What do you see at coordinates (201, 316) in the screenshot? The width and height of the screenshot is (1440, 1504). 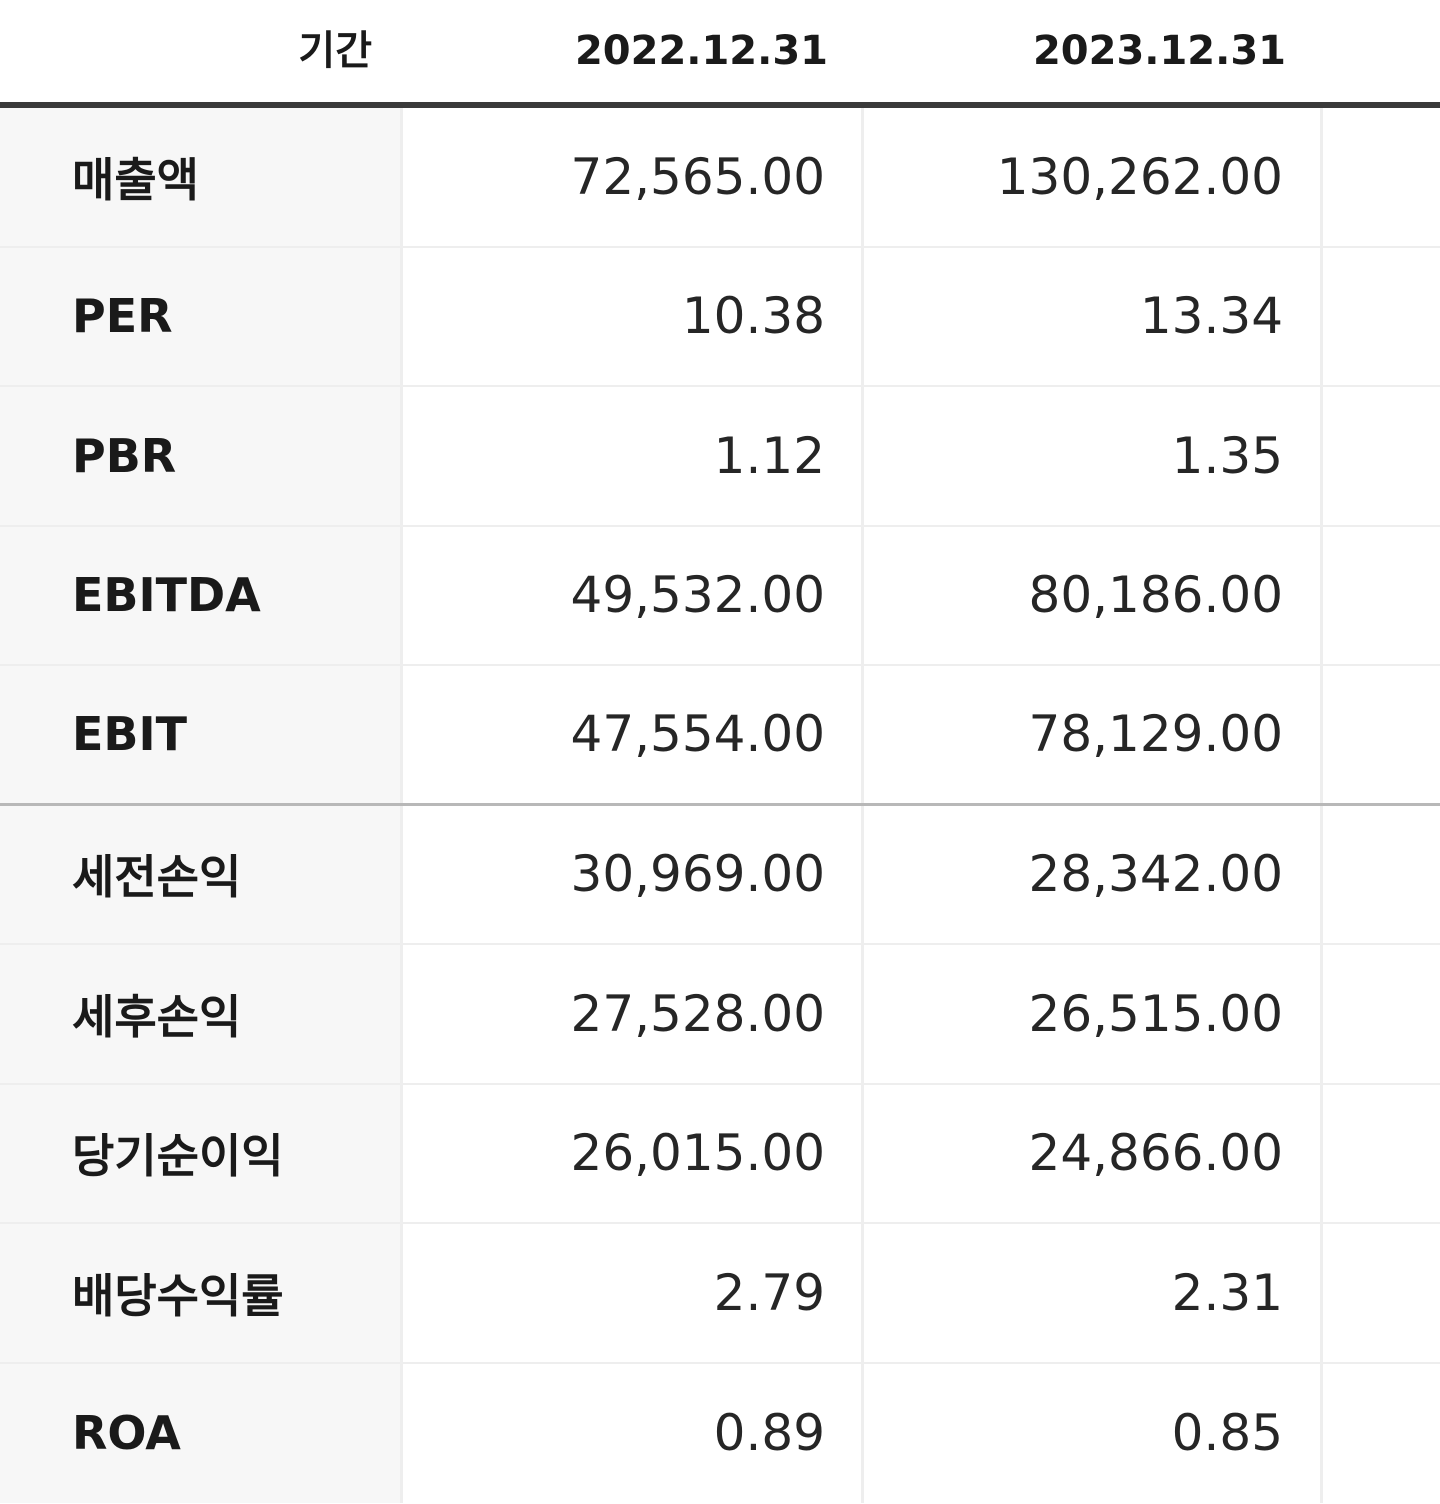 I see `row-label: PER` at bounding box center [201, 316].